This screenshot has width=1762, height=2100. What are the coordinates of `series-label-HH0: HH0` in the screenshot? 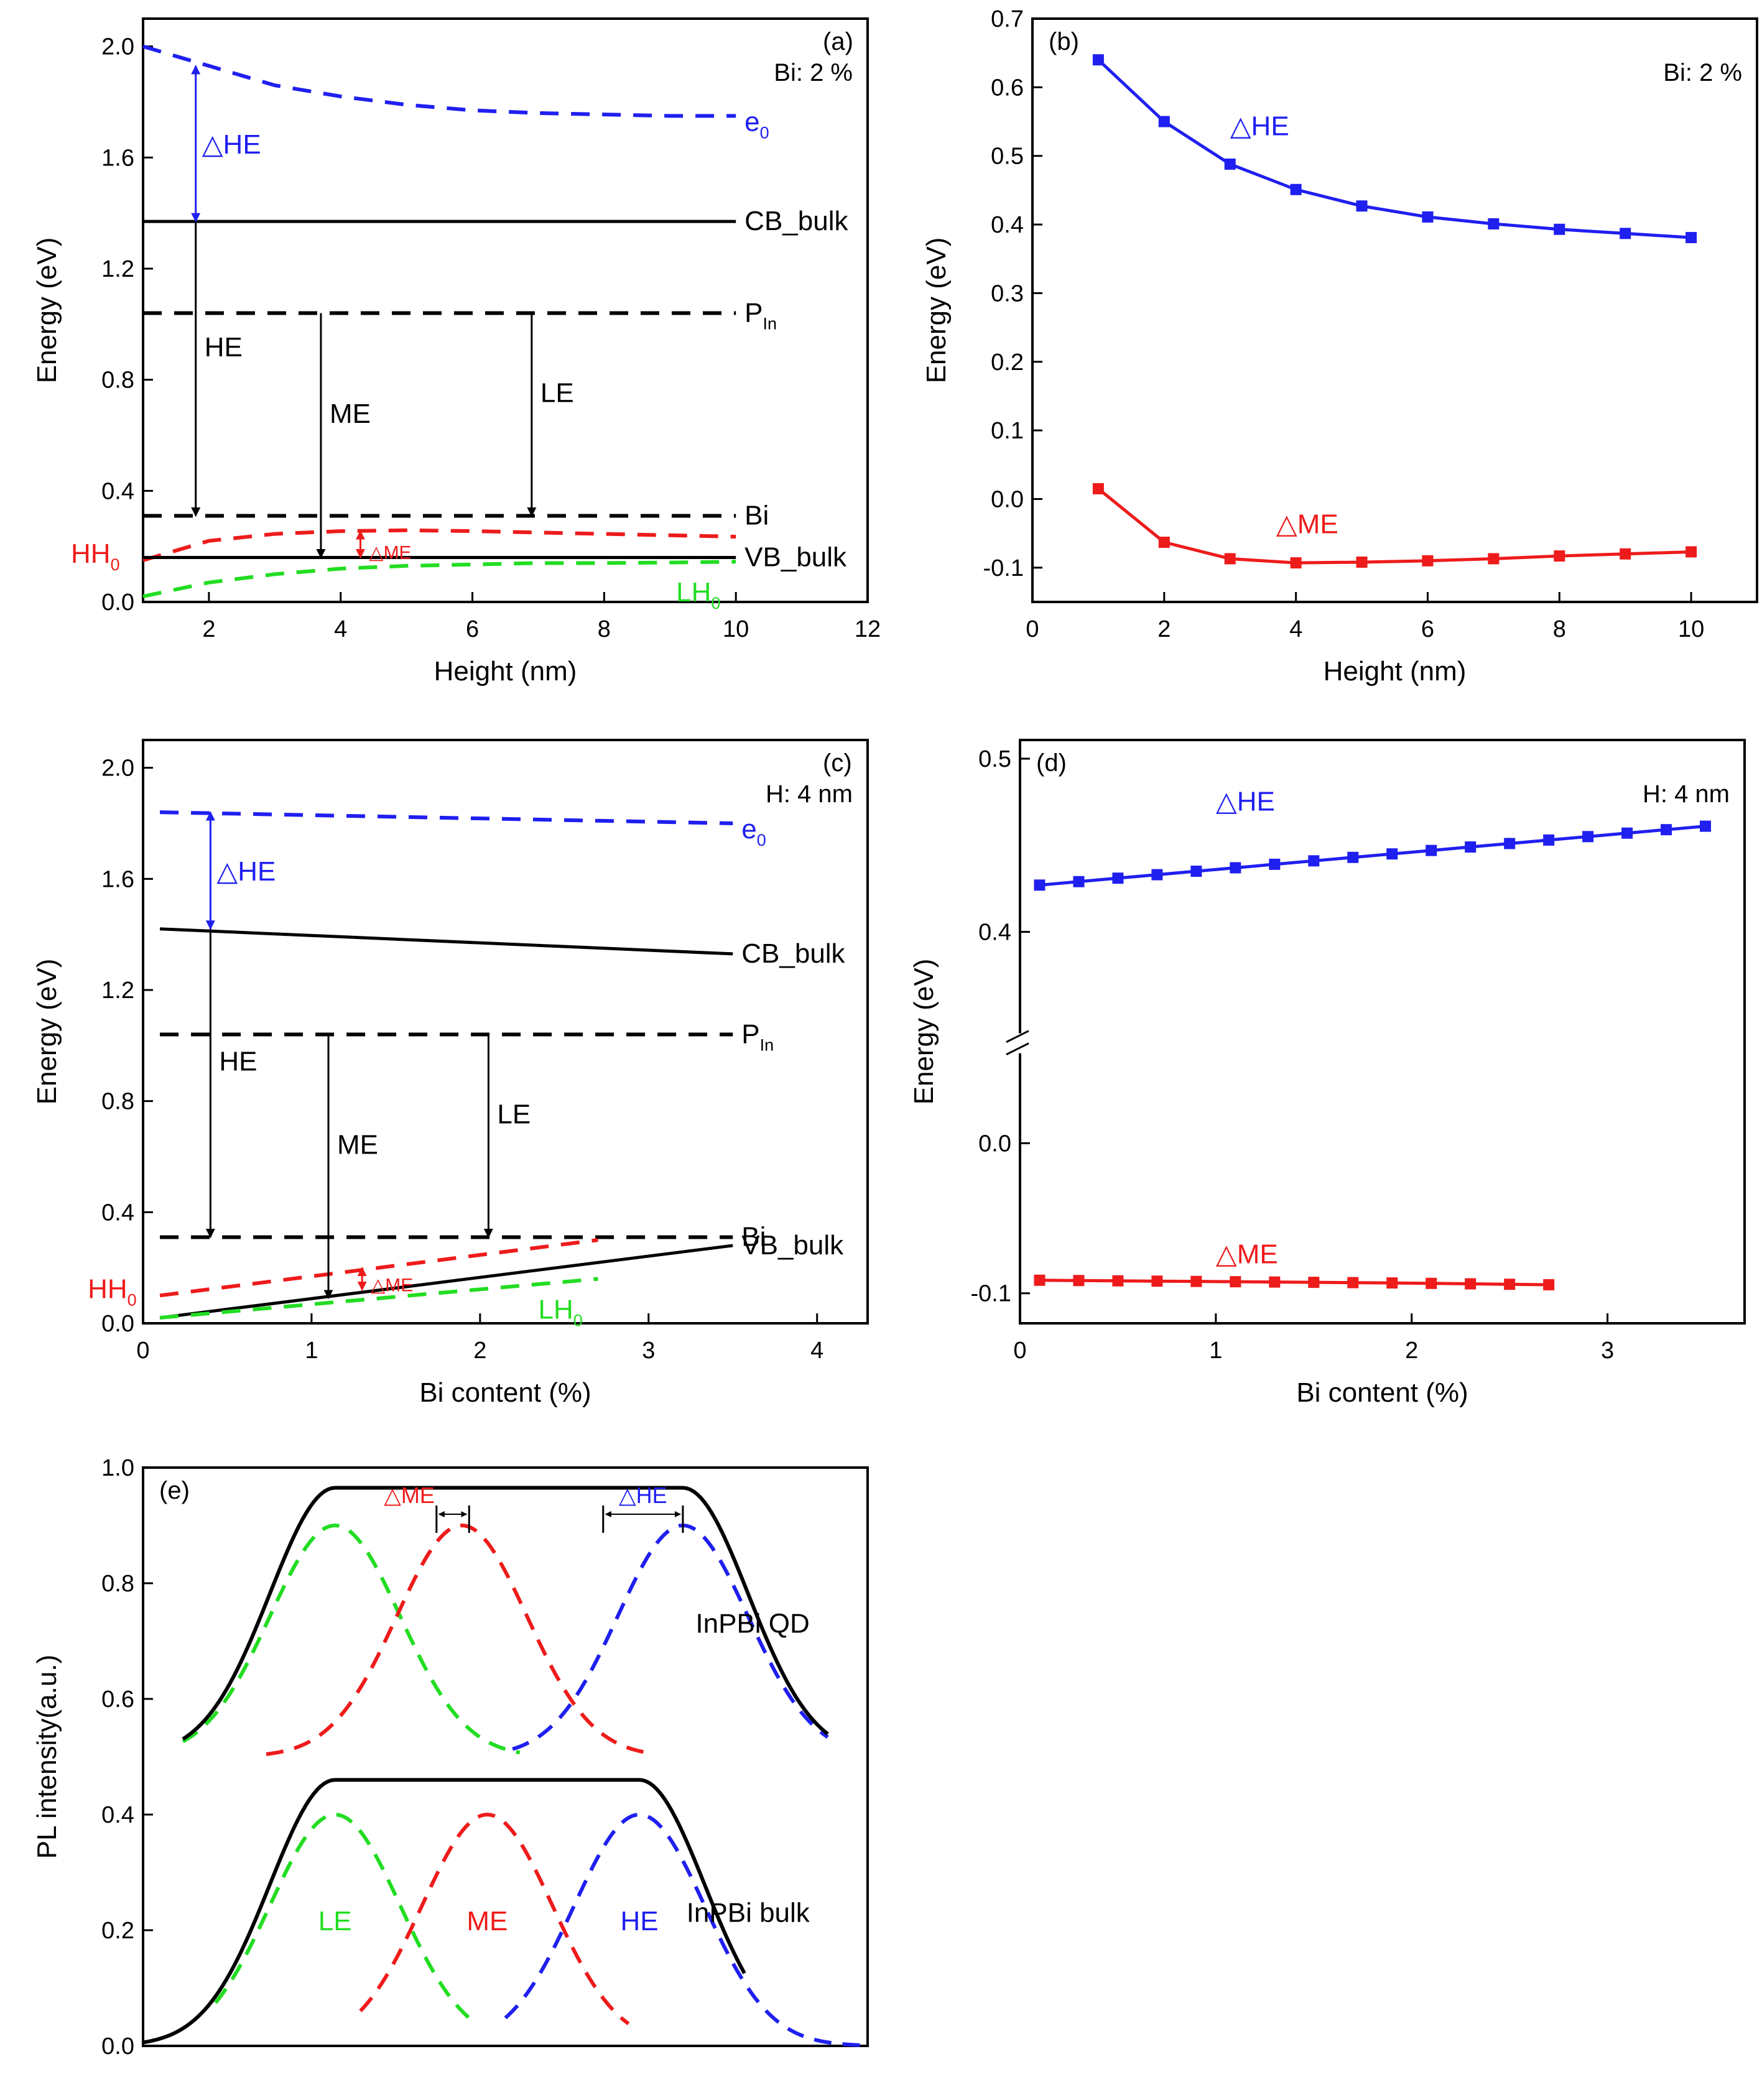 It's located at (112, 1291).